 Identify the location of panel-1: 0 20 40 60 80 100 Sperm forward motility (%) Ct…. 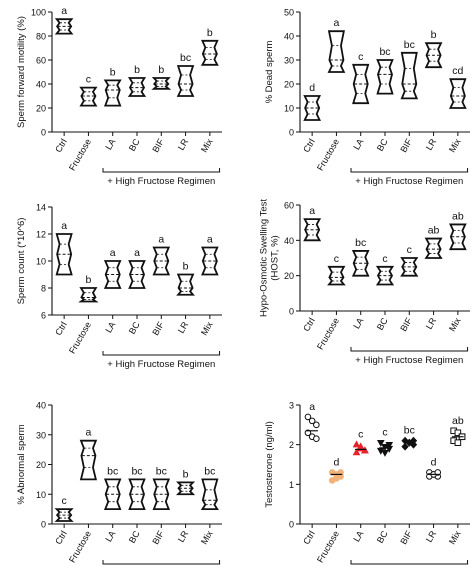
(119, 96).